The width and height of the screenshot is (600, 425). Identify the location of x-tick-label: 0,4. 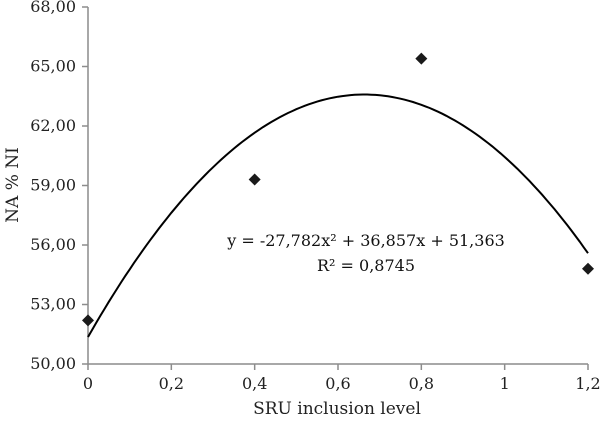
(254, 383).